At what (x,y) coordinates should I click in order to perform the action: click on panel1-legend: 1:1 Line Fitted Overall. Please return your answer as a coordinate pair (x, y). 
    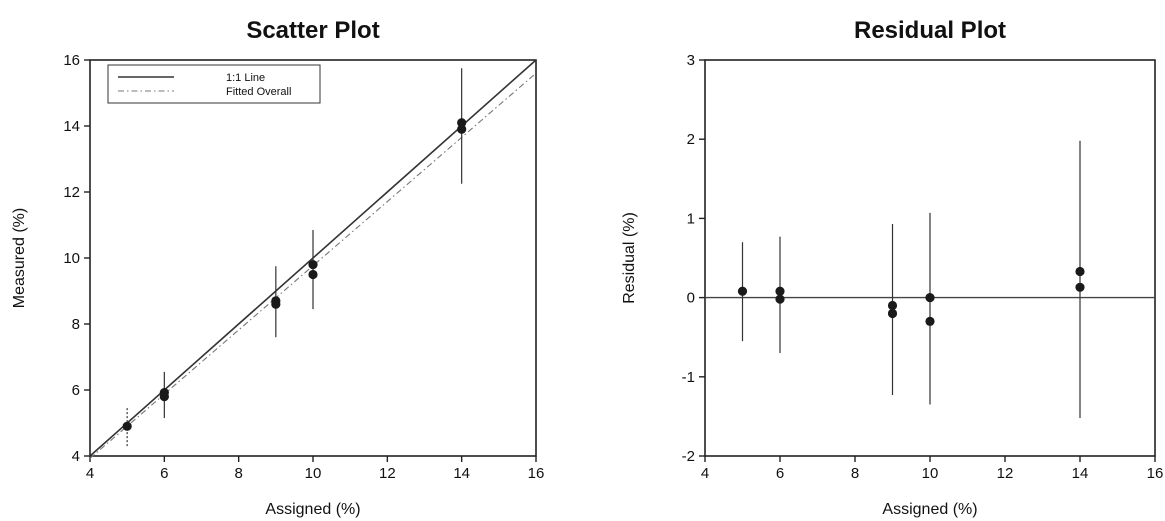
    Looking at the image, I should click on (214, 84).